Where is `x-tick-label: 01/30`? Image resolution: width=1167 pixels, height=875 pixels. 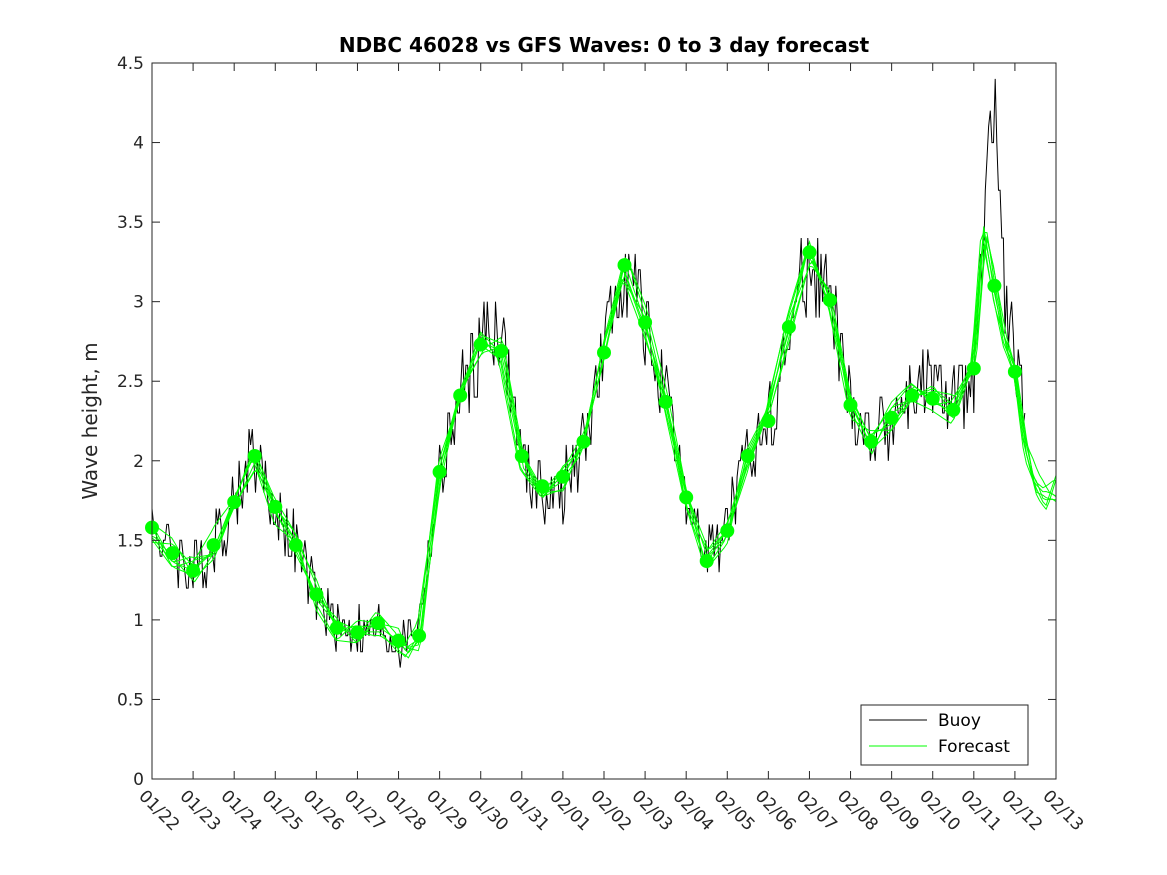 x-tick-label: 01/30 is located at coordinates (487, 810).